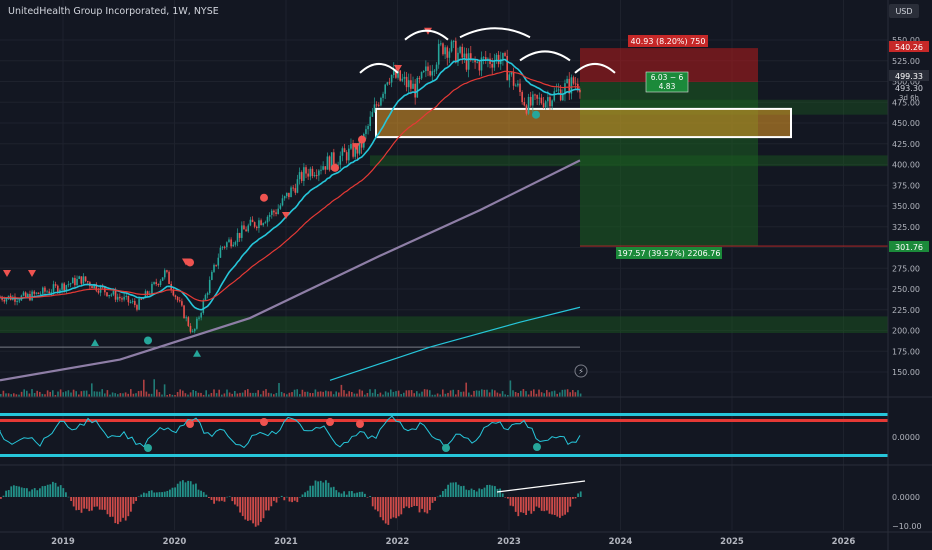  What do you see at coordinates (509, 542) in the screenshot?
I see `x-tick-label: 2023` at bounding box center [509, 542].